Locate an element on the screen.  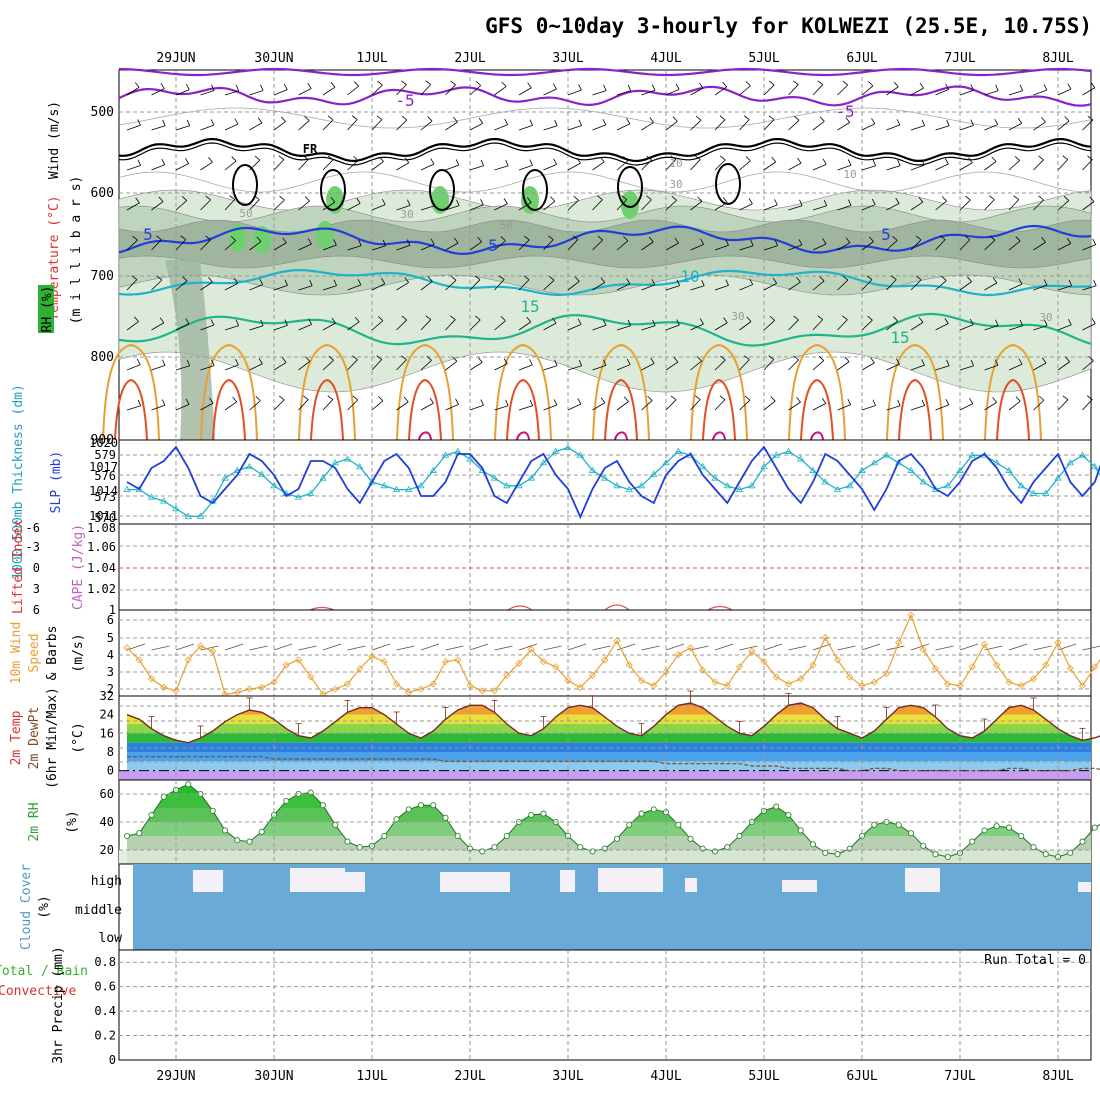
contour-minus5 is located at coordinates (605, 96).